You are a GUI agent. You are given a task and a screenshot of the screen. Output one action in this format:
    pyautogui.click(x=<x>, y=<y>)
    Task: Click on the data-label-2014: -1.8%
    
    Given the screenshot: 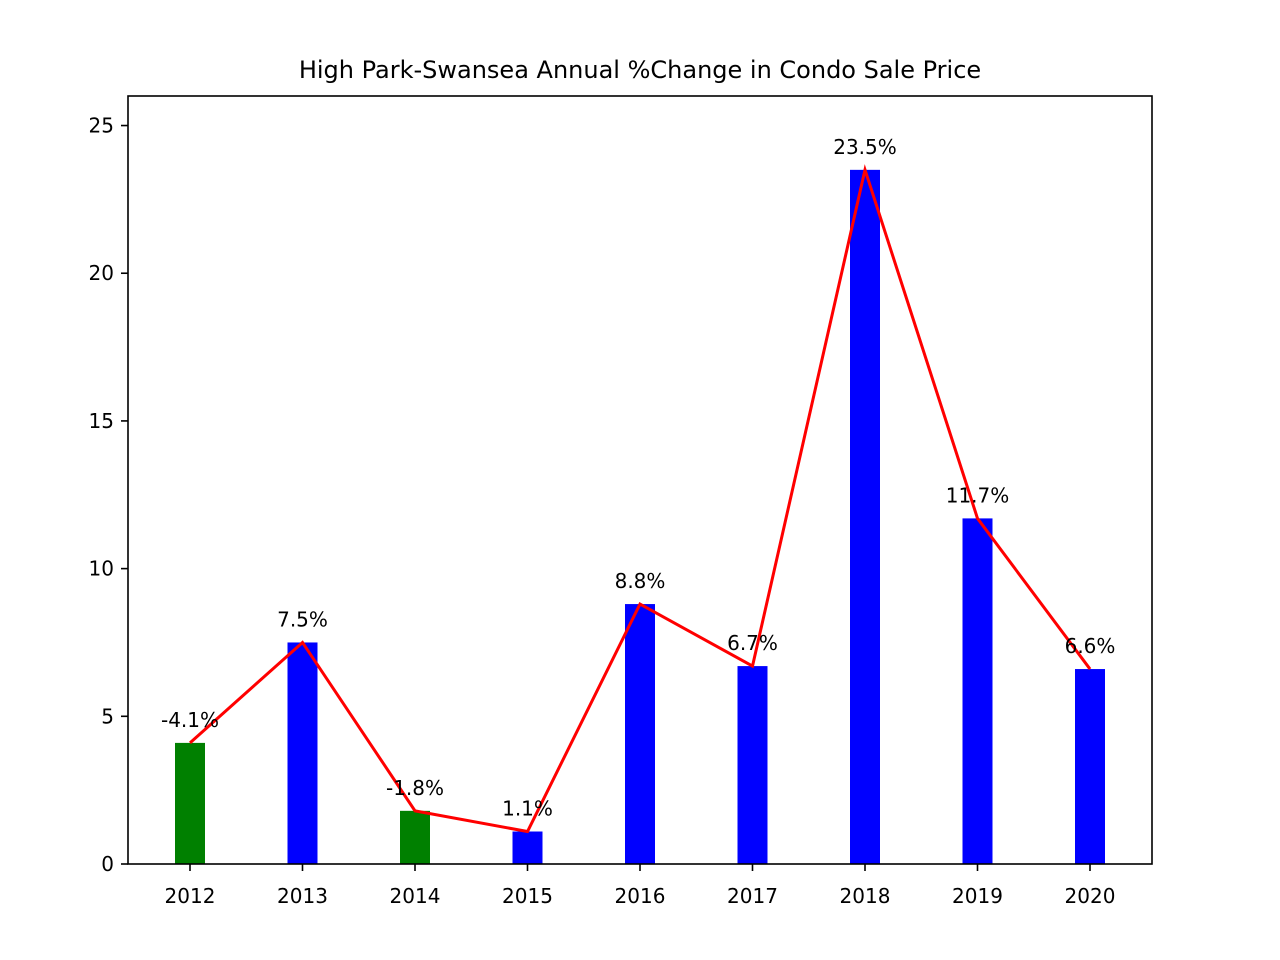 What is the action you would take?
    pyautogui.click(x=415, y=788)
    